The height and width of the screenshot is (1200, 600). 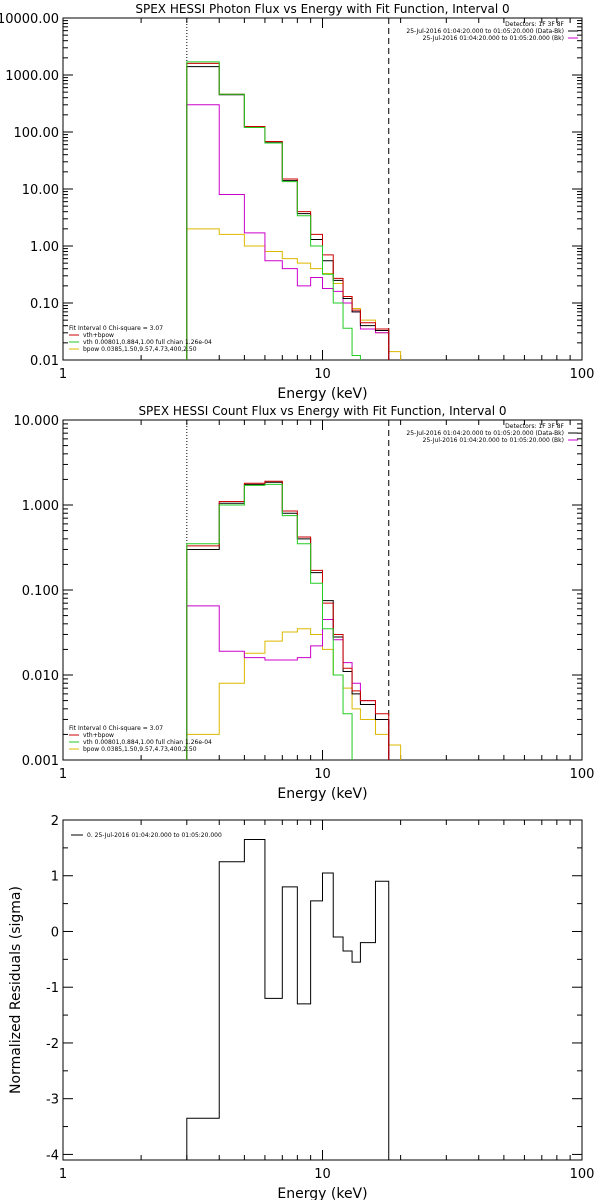 What do you see at coordinates (294, 294) in the screenshot?
I see `series-bpow` at bounding box center [294, 294].